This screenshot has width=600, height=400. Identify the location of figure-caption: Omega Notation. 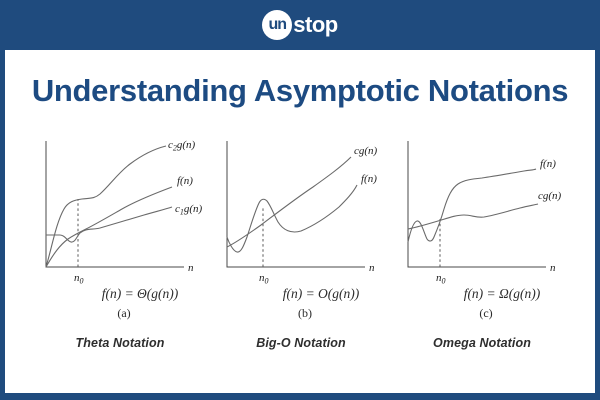
(482, 343).